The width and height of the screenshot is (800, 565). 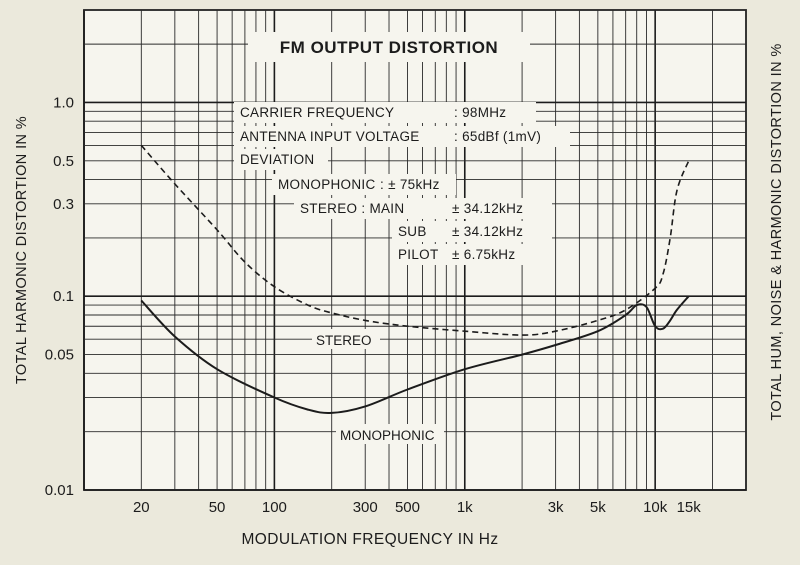 I want to click on note-value-carrier: : 98MHz, so click(x=480, y=112).